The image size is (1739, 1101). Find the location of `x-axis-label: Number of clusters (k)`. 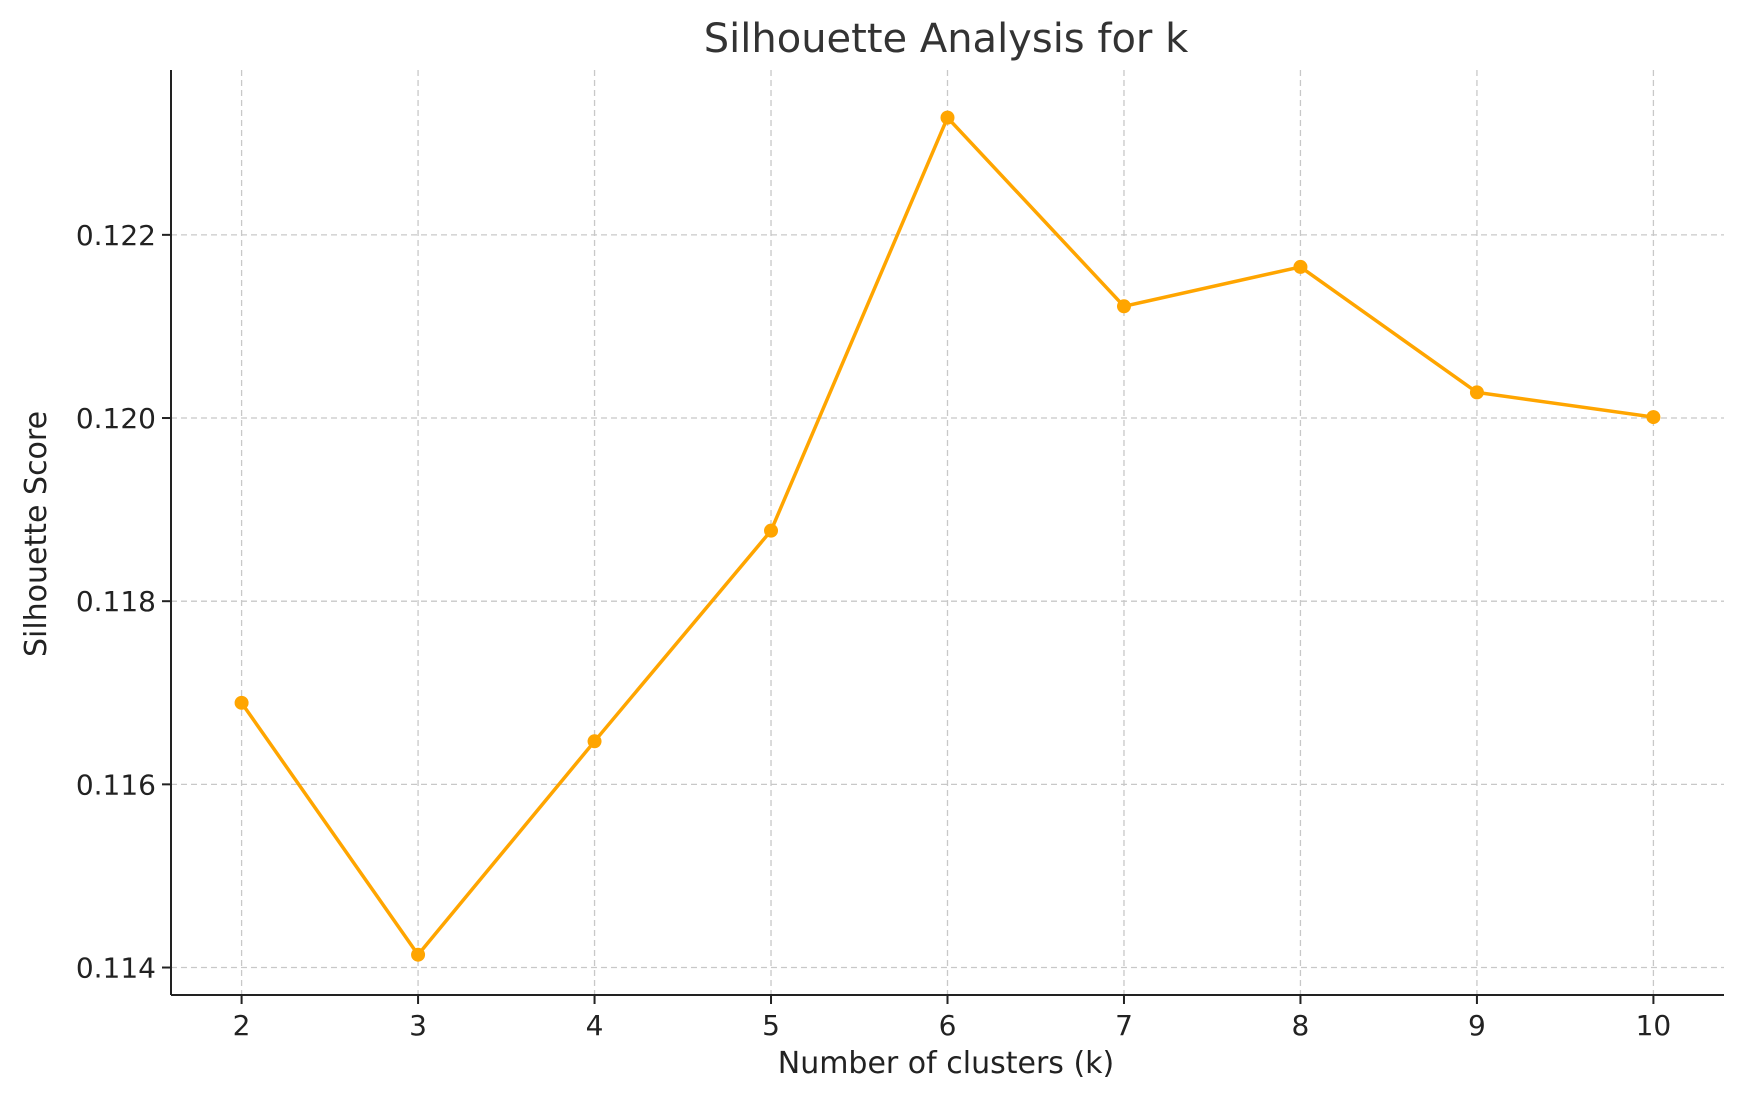

x-axis-label: Number of clusters (k) is located at coordinates (946, 1063).